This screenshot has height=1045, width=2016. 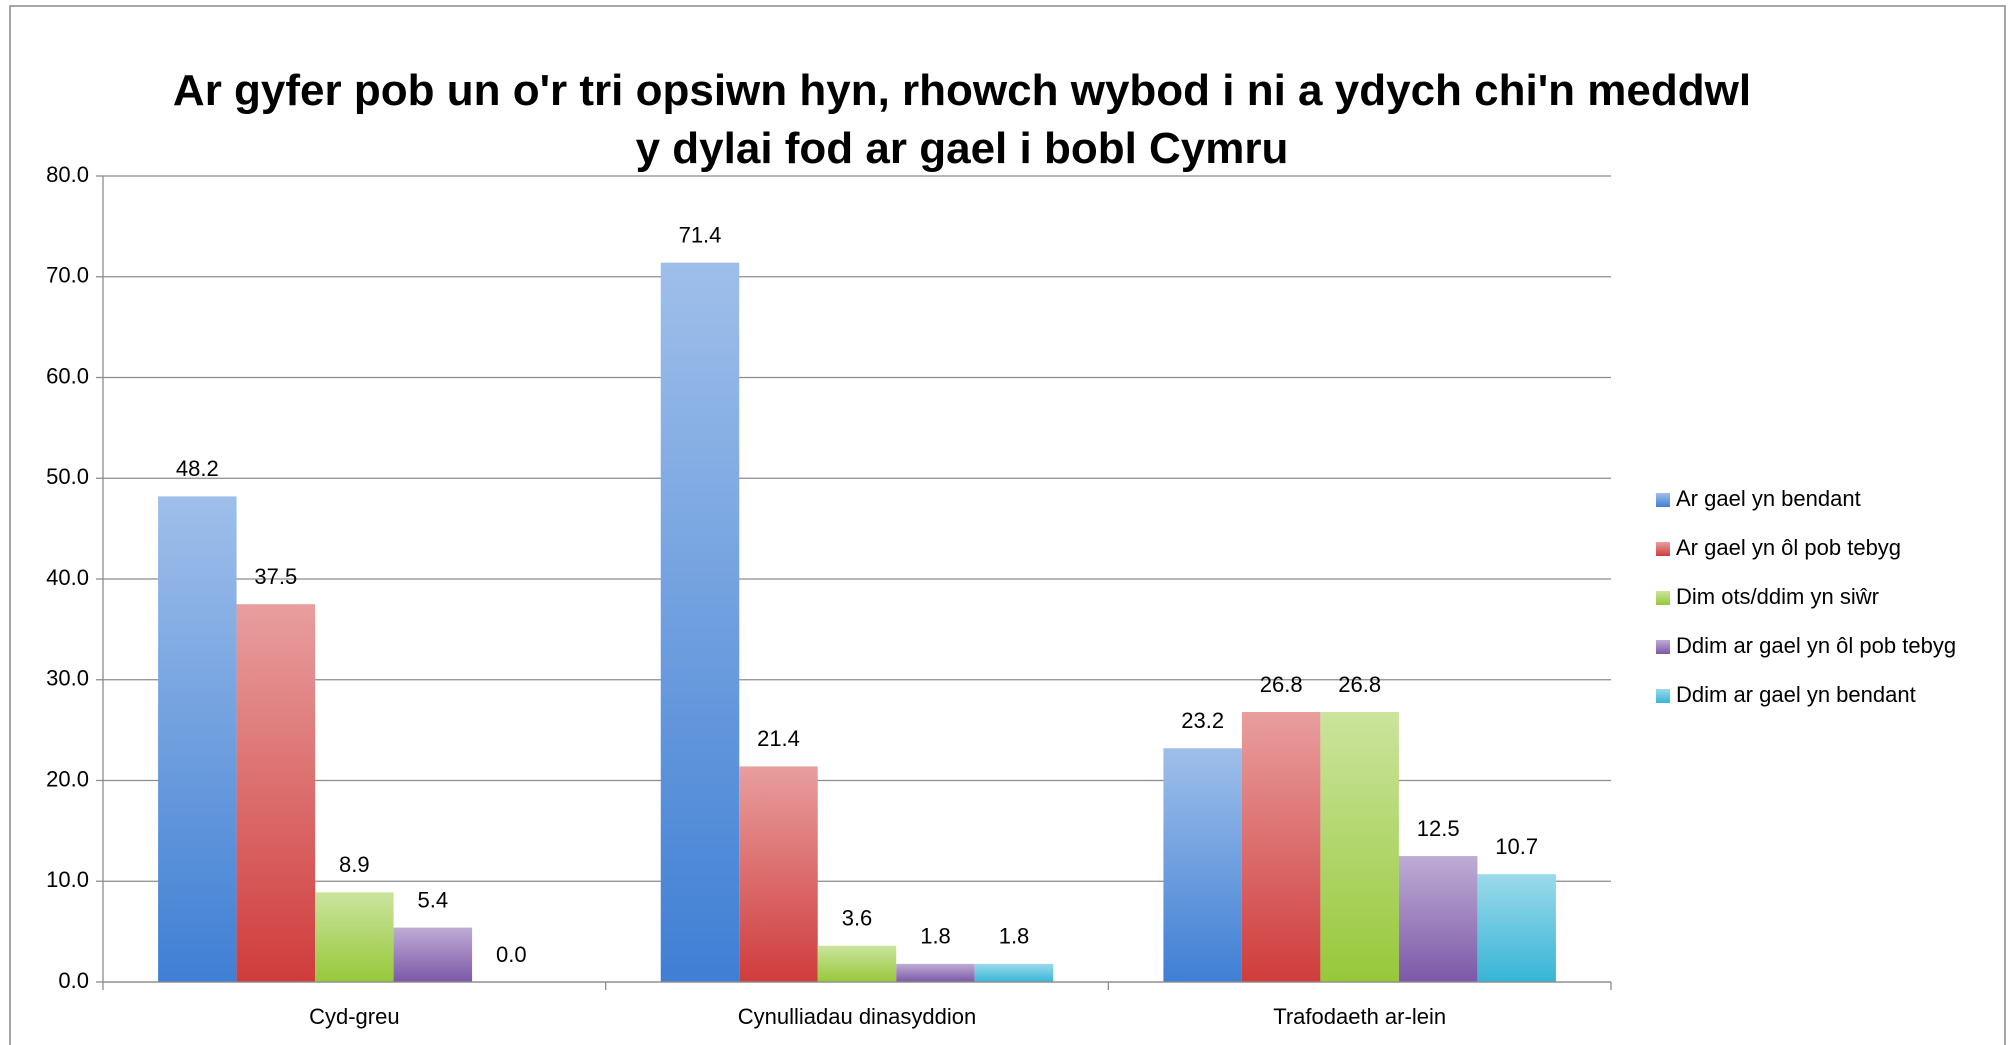 I want to click on y-tick-label: 0.0, so click(x=73, y=980).